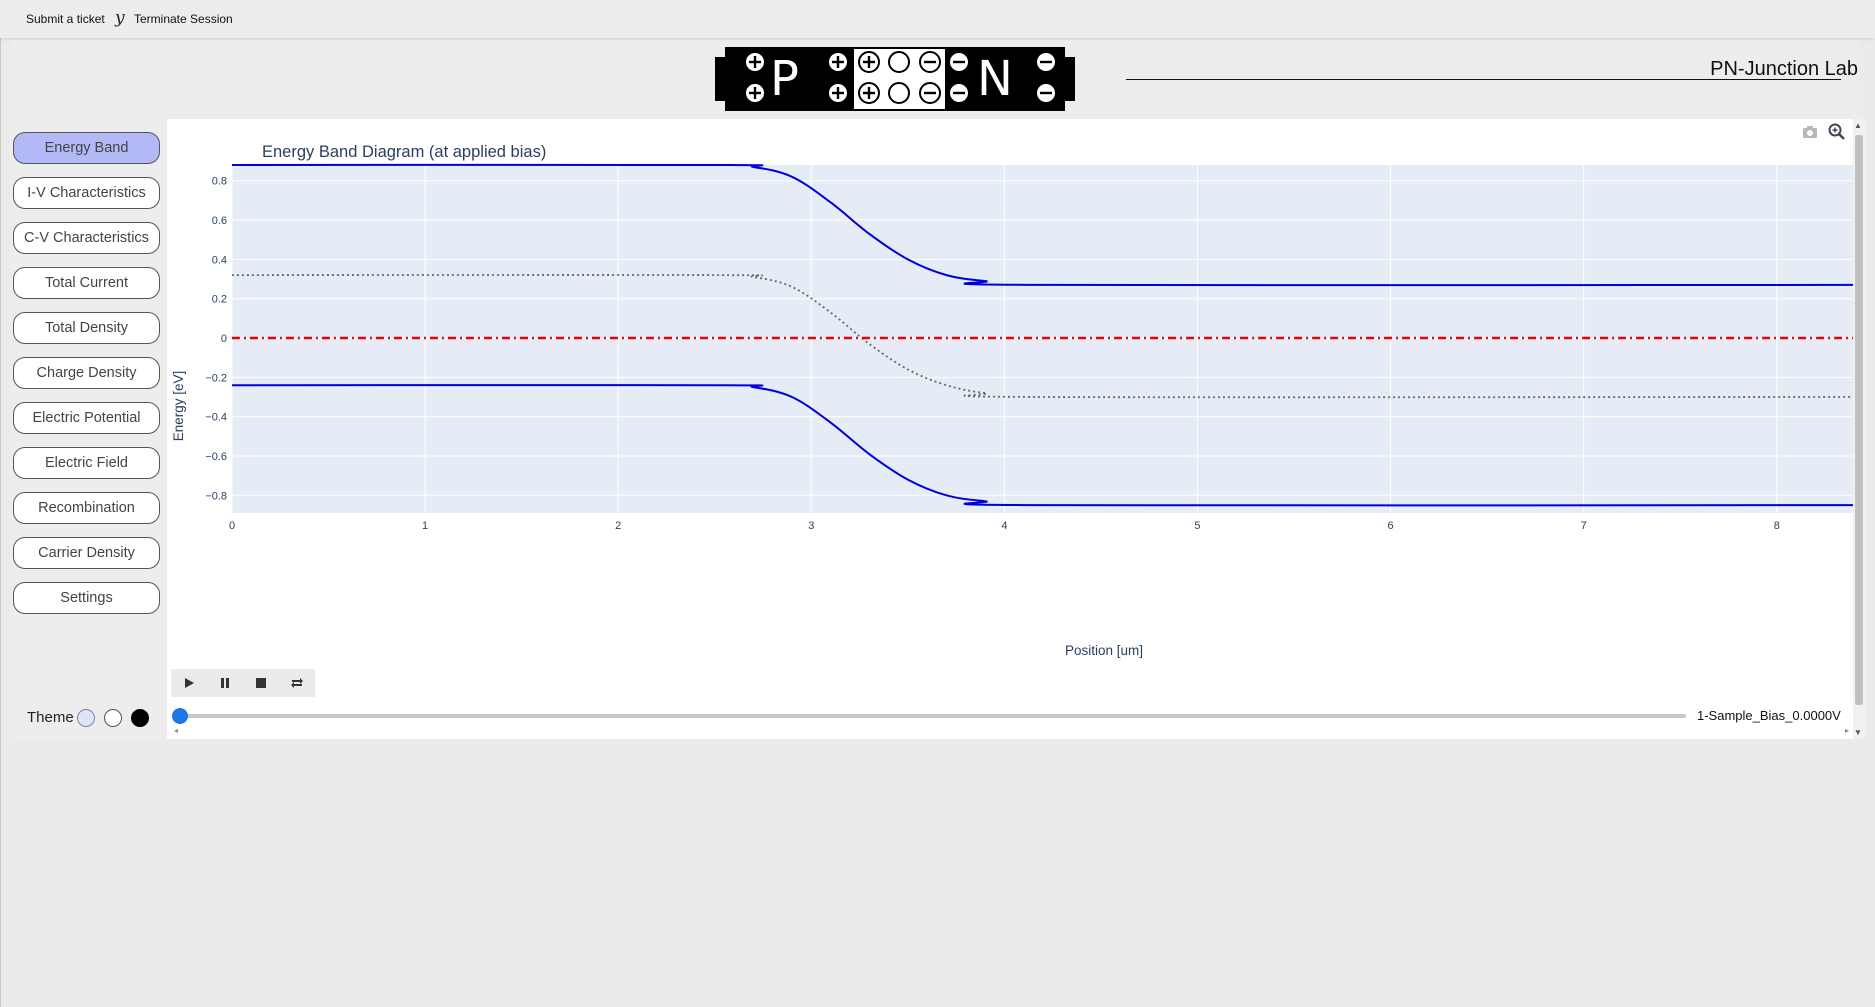 The image size is (1875, 1007). I want to click on app-header: P N PN-Junction Lab, so click(934, 79).